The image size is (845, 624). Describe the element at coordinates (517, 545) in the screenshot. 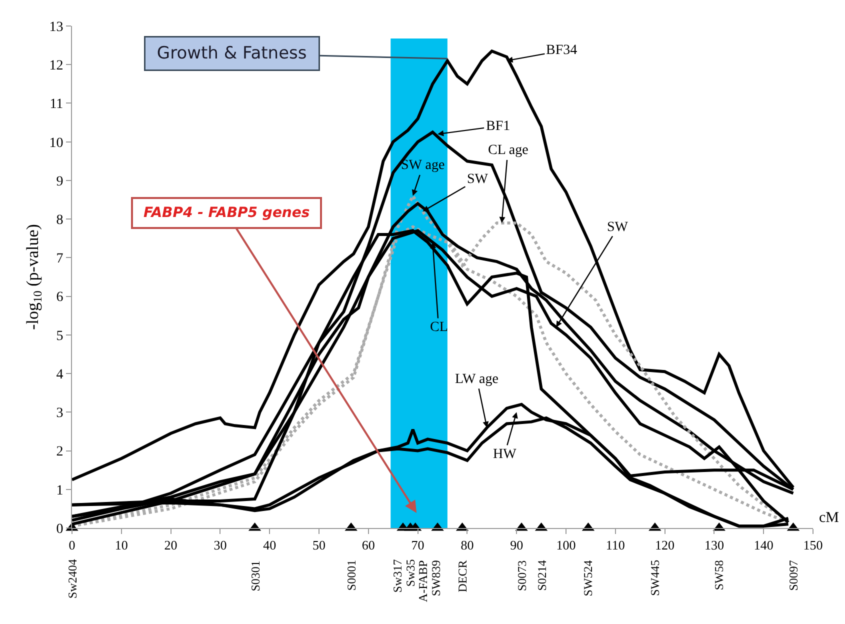

I see `x-tick-label: 90` at that location.